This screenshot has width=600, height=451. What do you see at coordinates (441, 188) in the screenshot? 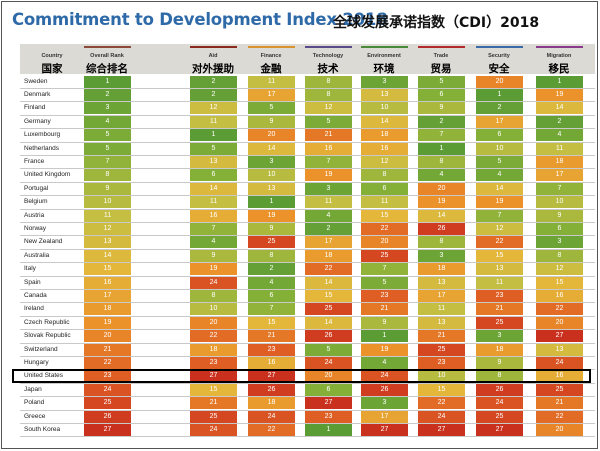
I see `rank-cell-trade: 20` at bounding box center [441, 188].